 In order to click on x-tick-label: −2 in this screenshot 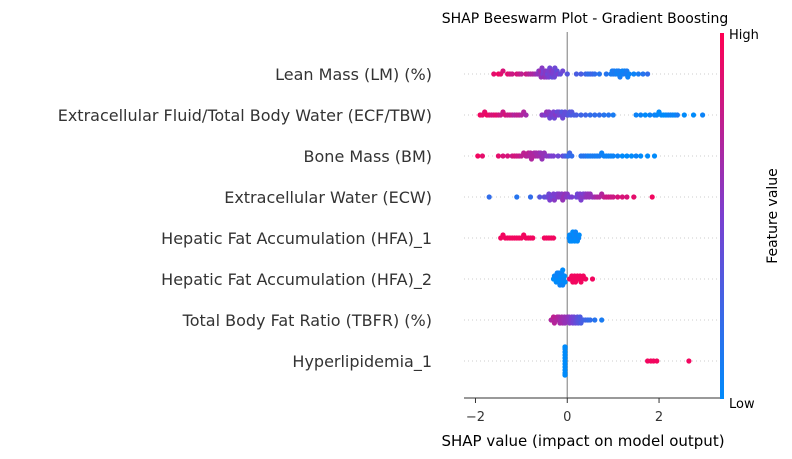, I will do `click(475, 417)`.